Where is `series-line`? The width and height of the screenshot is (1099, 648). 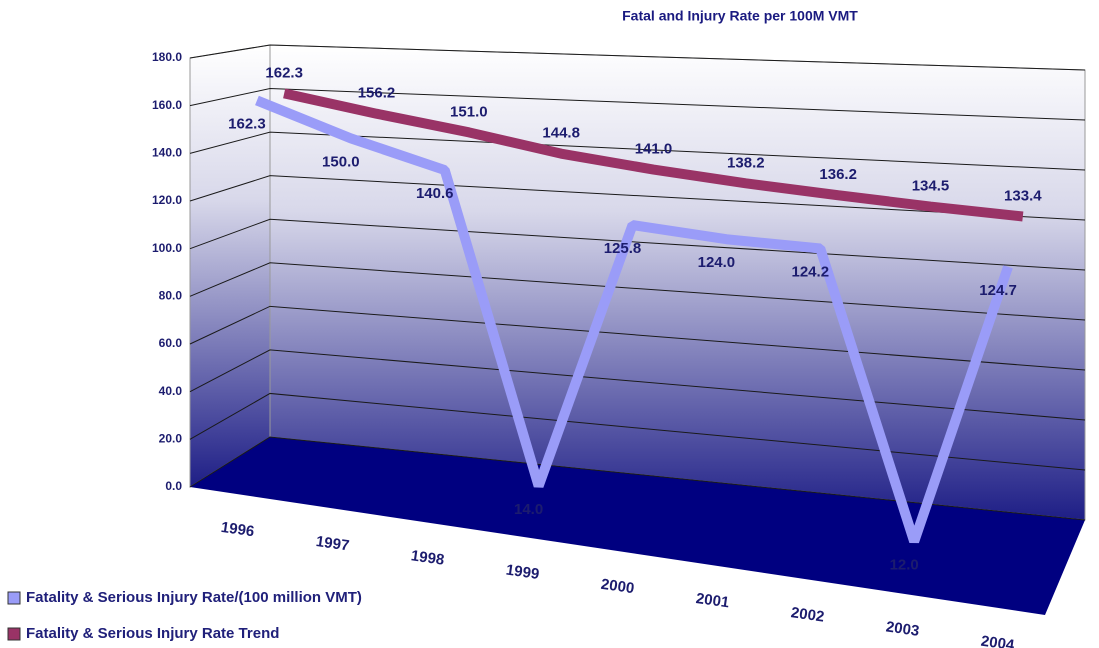 series-line is located at coordinates (653, 155).